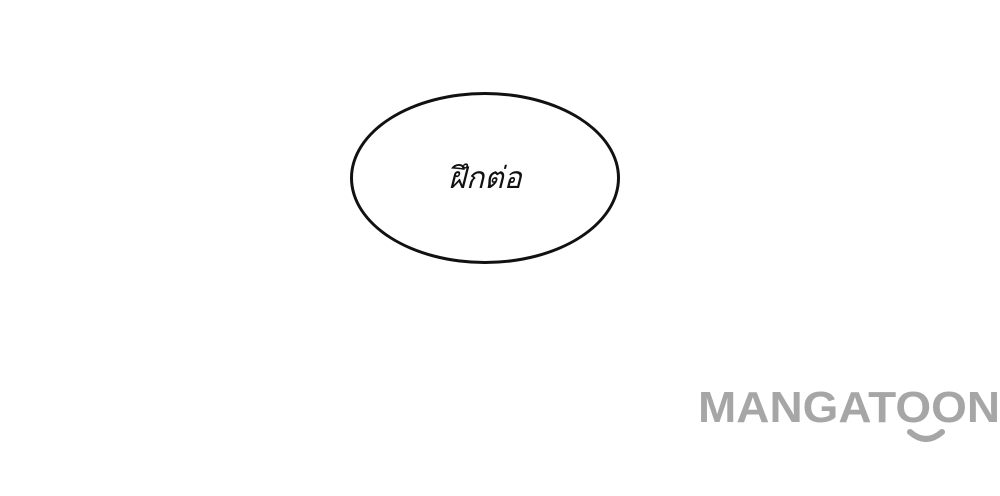  I want to click on mangatoon-watermark: MANGATOON, so click(849, 415).